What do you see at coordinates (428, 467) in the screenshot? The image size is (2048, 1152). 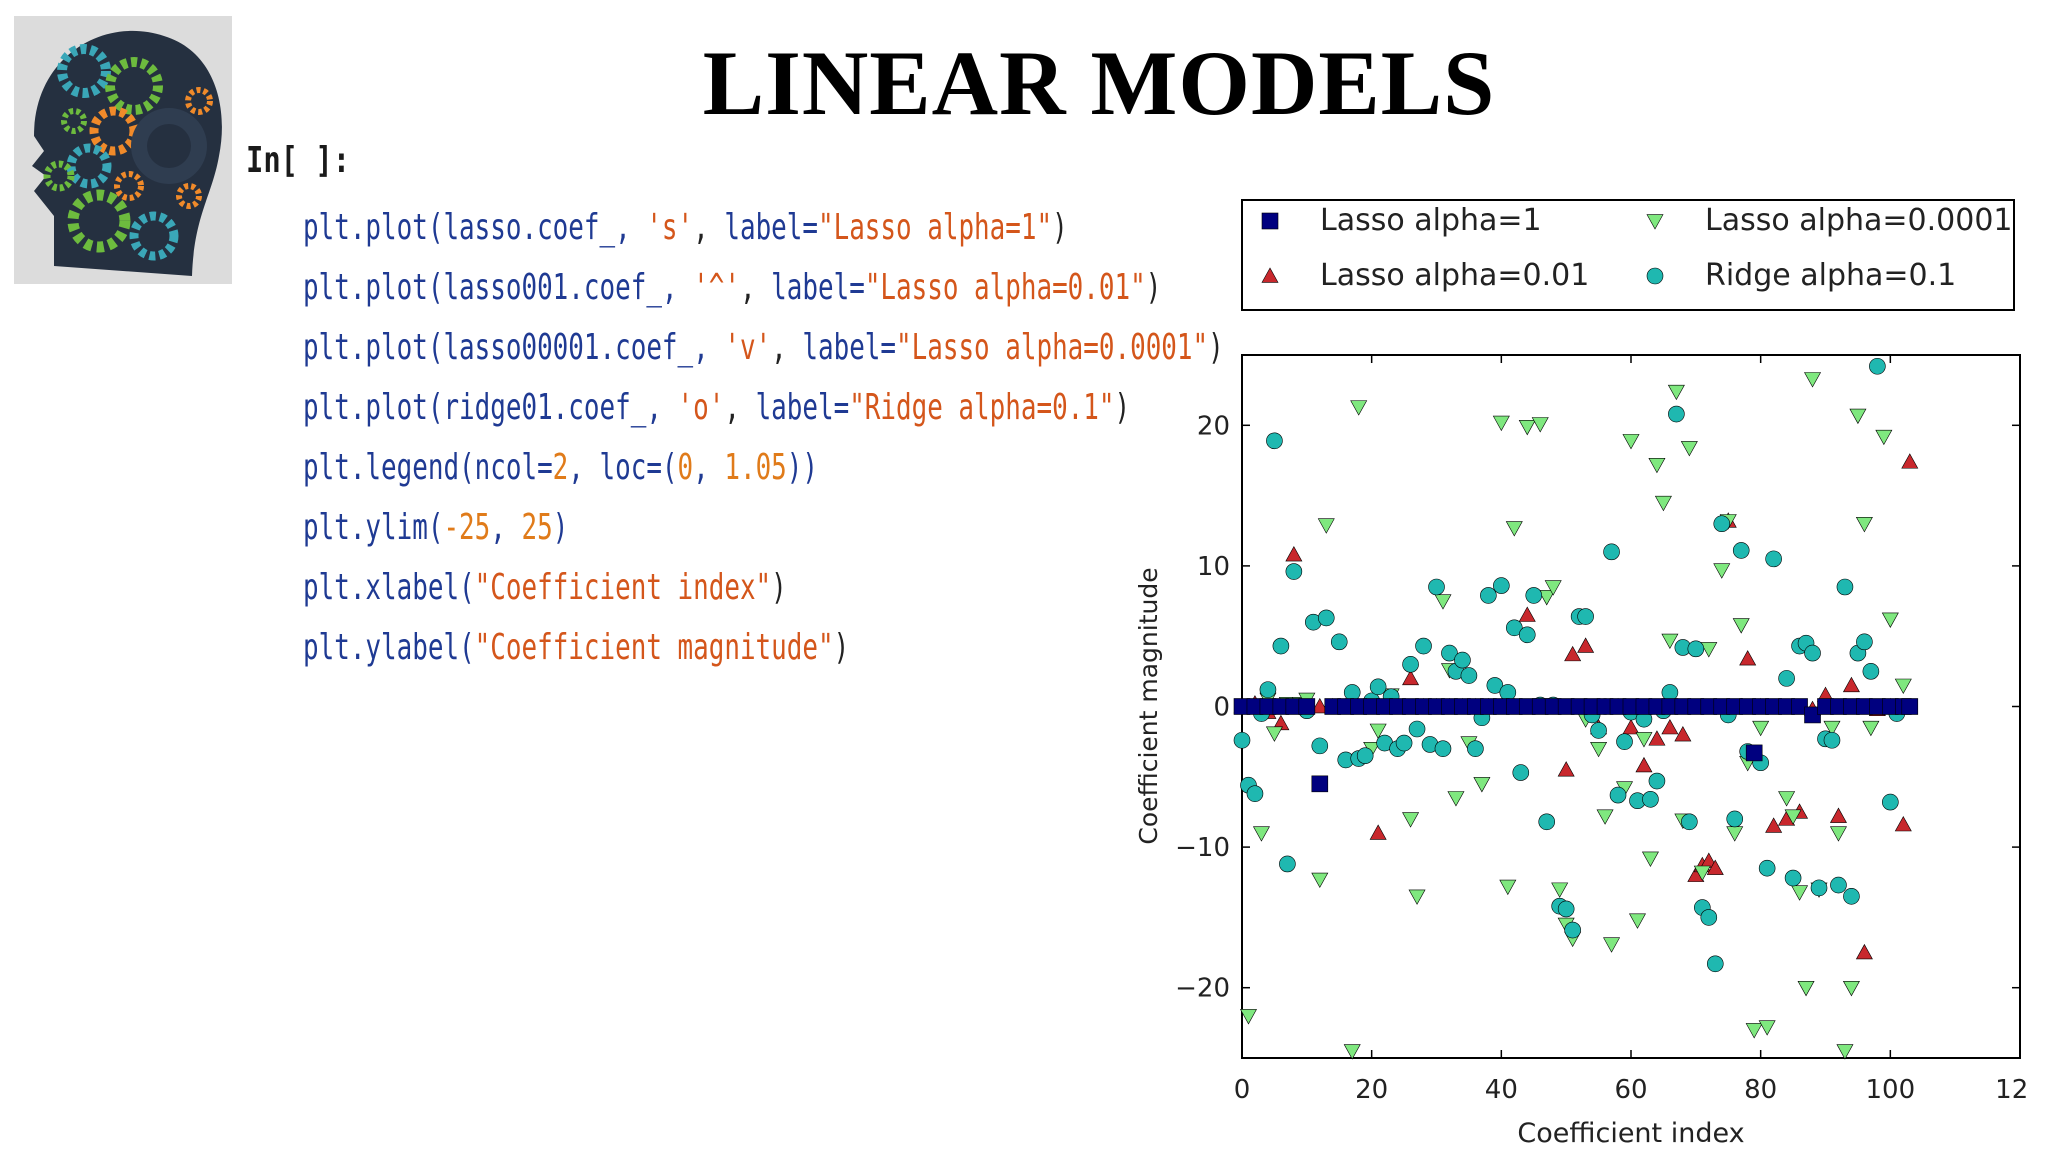 I see `code-token: plt.legend(ncol=` at bounding box center [428, 467].